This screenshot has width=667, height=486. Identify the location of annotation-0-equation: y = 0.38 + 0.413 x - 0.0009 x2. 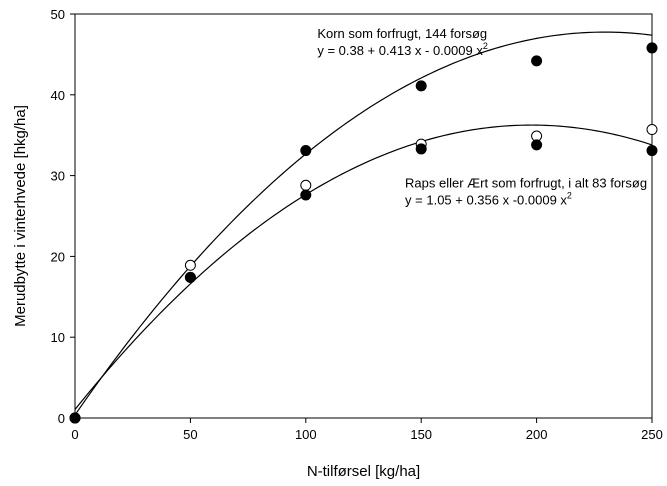
(402, 49).